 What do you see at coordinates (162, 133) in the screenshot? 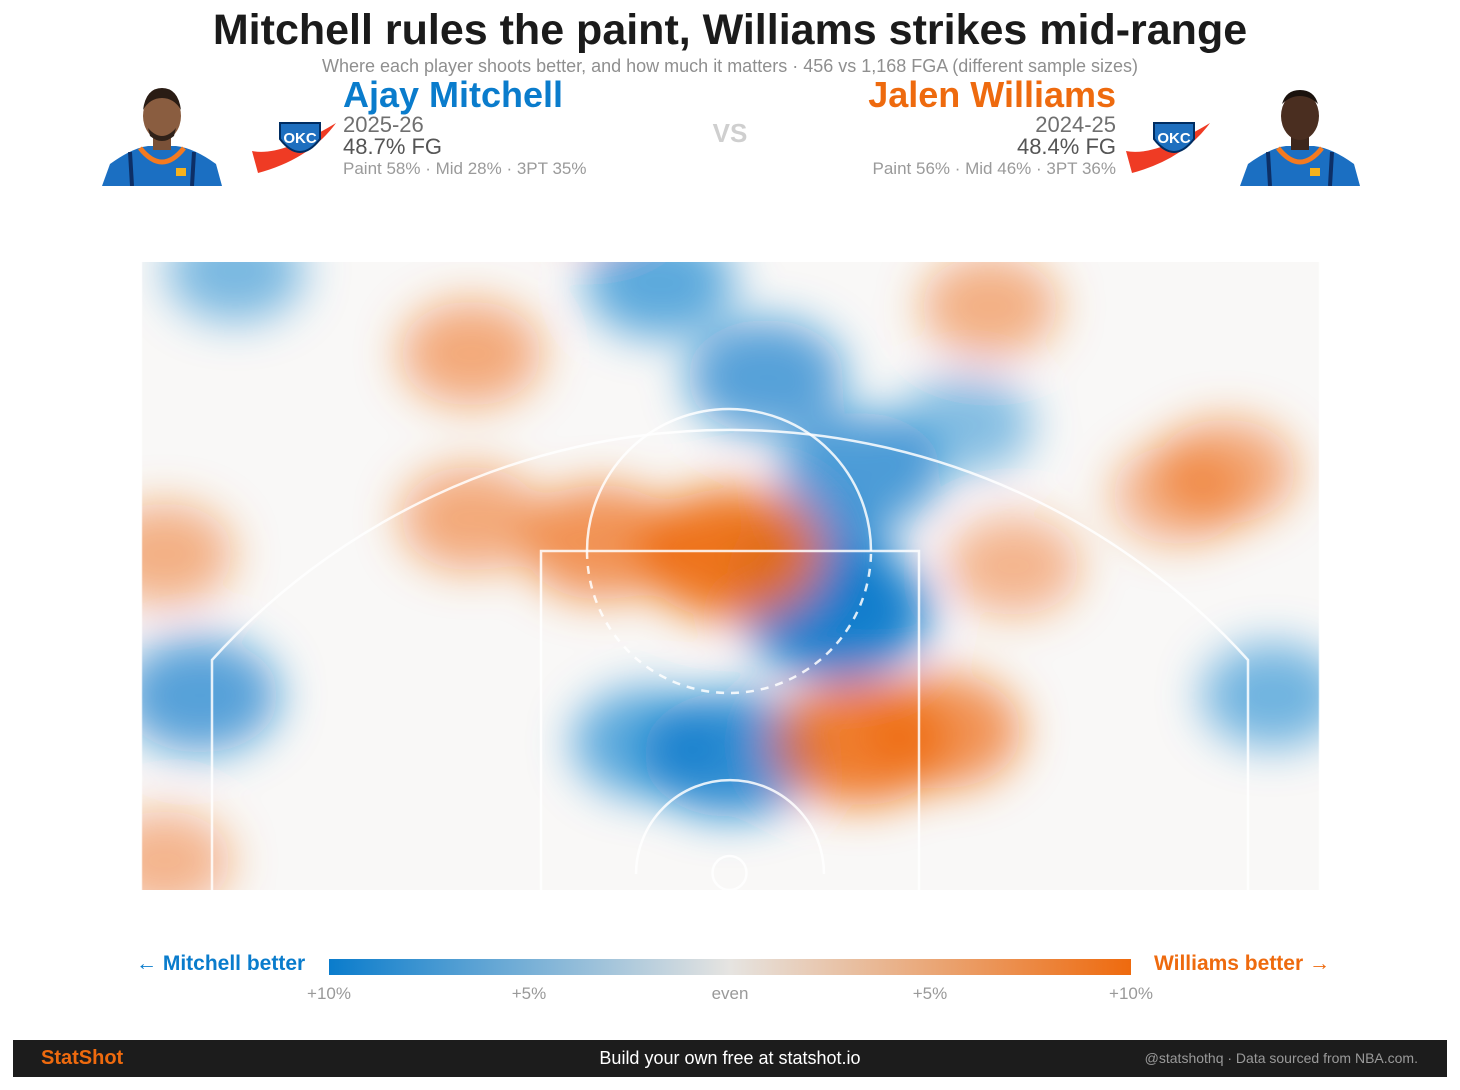
I see `player-photo-left` at bounding box center [162, 133].